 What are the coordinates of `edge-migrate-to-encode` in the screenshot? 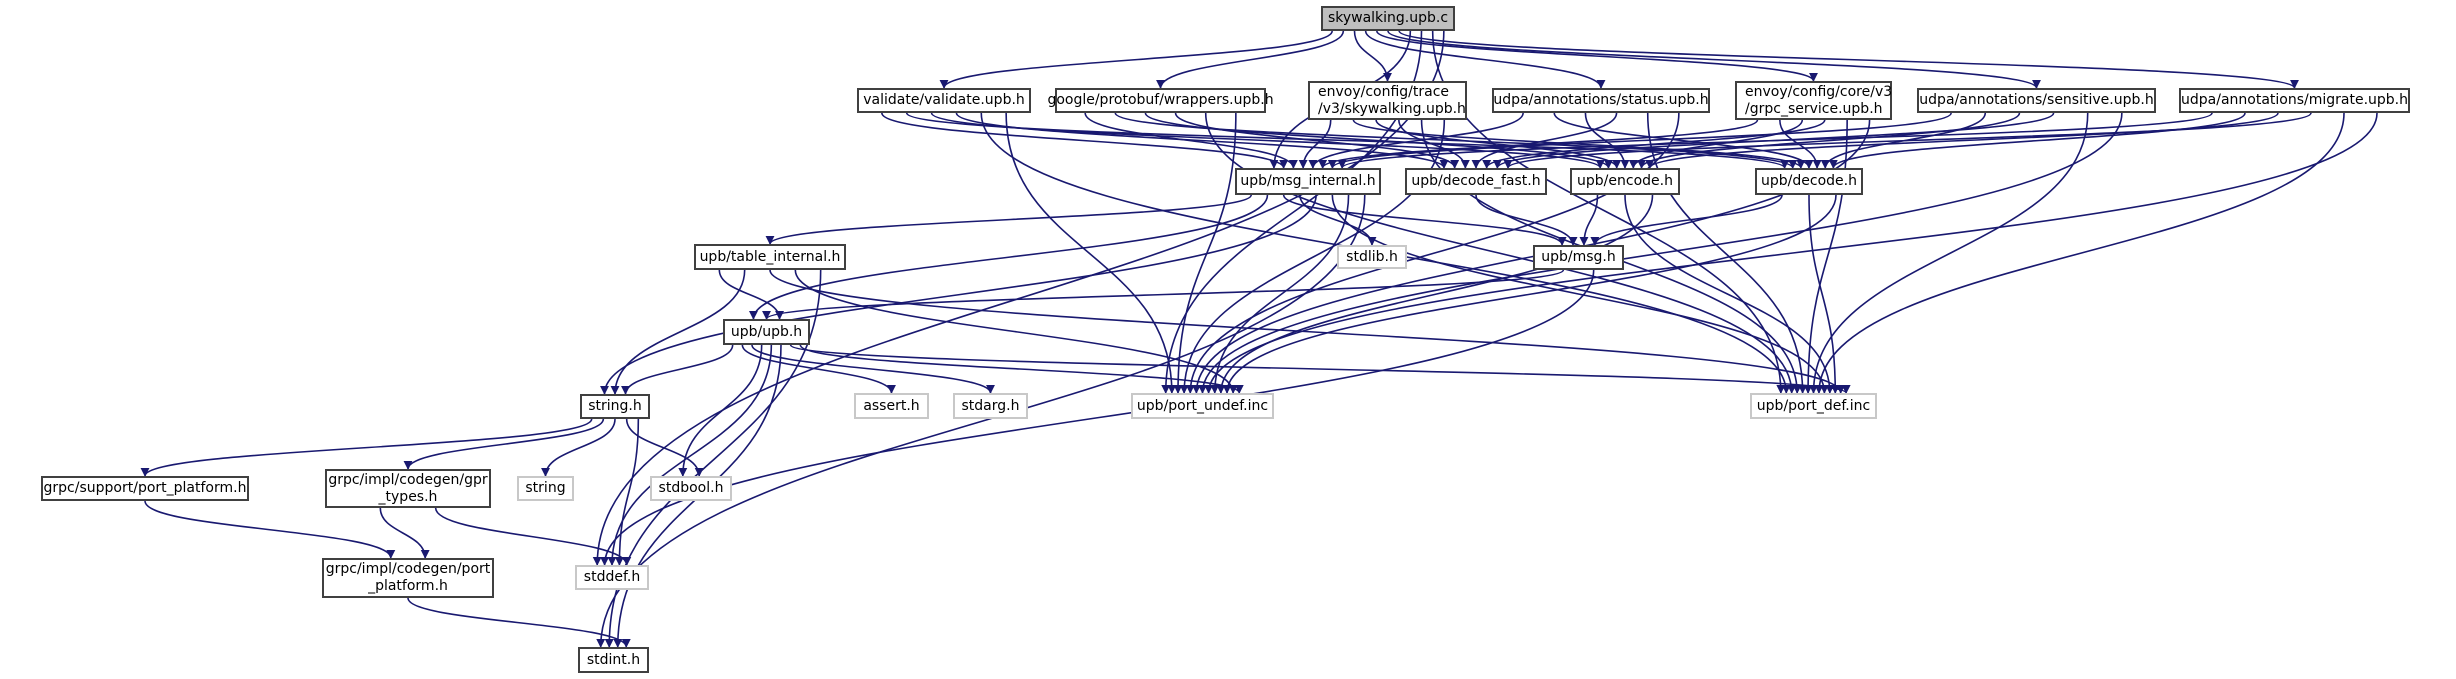 It's located at (1962, 140).